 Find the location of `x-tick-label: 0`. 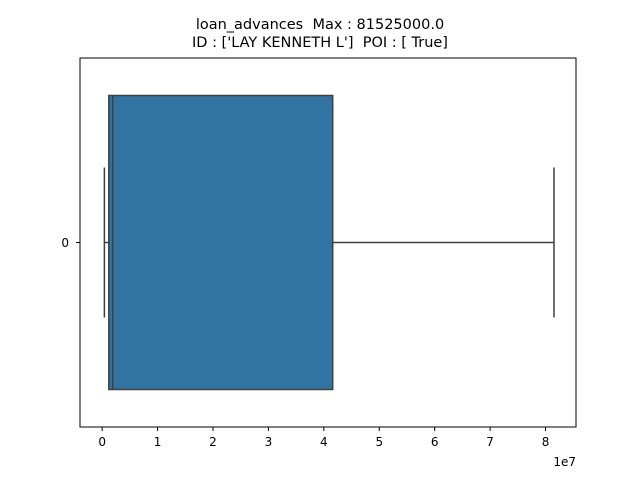

x-tick-label: 0 is located at coordinates (102, 442).